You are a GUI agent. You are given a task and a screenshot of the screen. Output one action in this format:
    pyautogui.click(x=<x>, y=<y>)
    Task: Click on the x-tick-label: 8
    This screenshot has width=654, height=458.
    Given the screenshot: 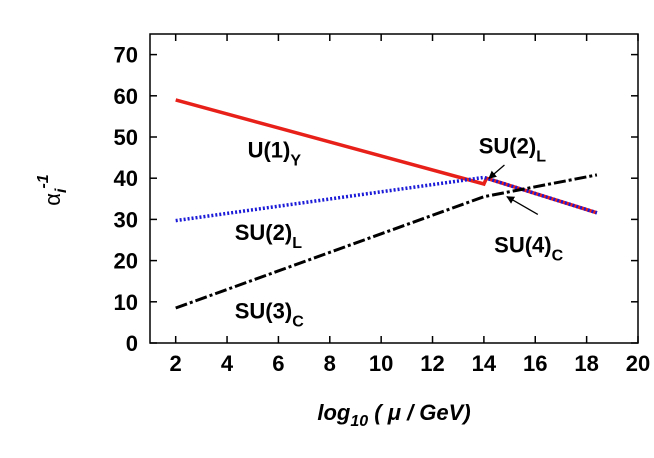 What is the action you would take?
    pyautogui.click(x=330, y=363)
    